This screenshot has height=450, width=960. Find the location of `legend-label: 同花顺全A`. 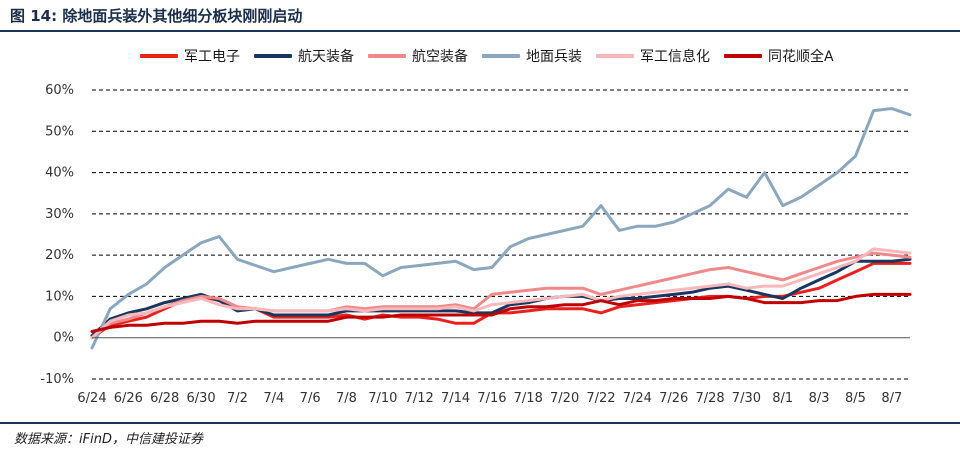

legend-label: 同花顺全A is located at coordinates (801, 57).